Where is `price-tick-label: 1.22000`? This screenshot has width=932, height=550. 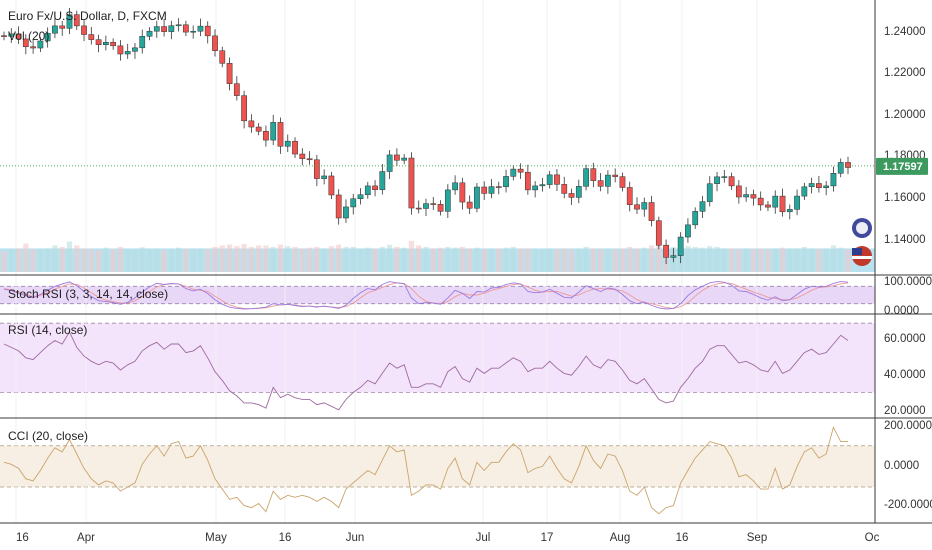 price-tick-label: 1.22000 is located at coordinates (905, 73).